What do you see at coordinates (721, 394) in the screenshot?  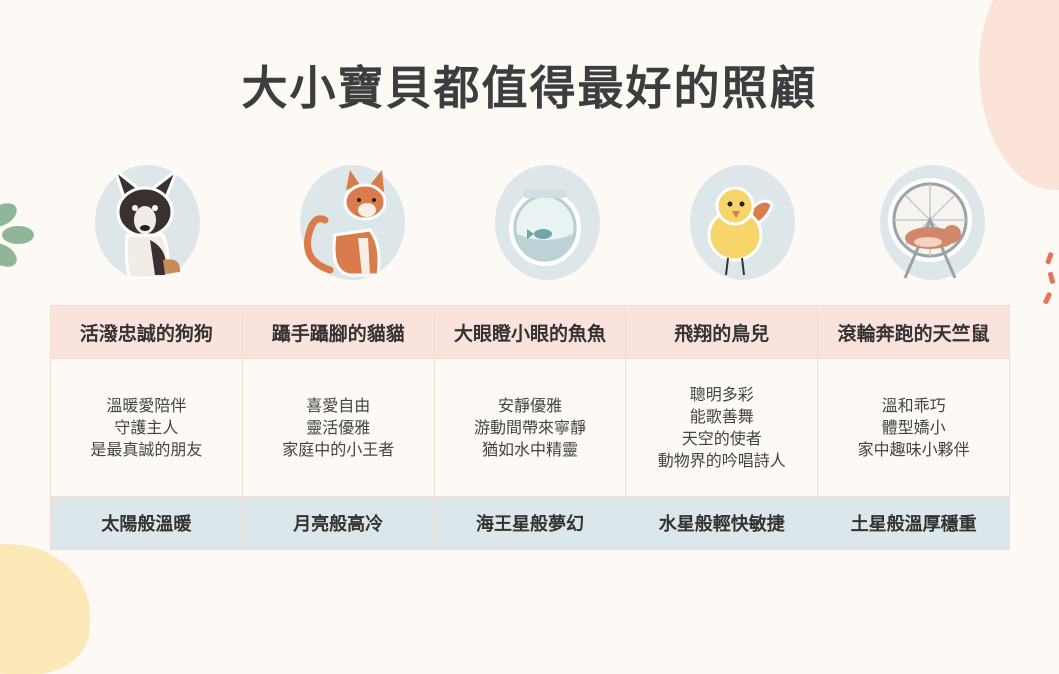 I see `description-line: 聰明多彩` at bounding box center [721, 394].